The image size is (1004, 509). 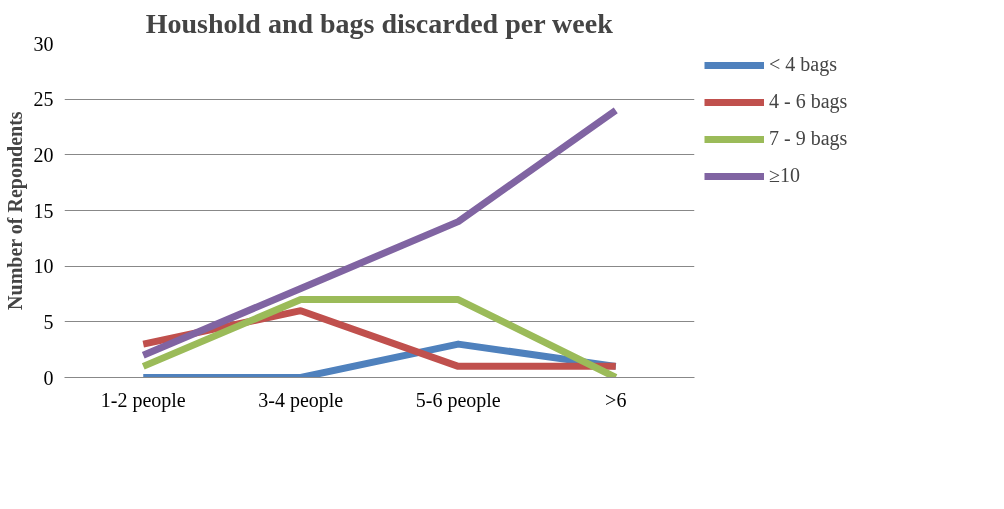 What do you see at coordinates (48, 377) in the screenshot?
I see `y-tick-label: 0` at bounding box center [48, 377].